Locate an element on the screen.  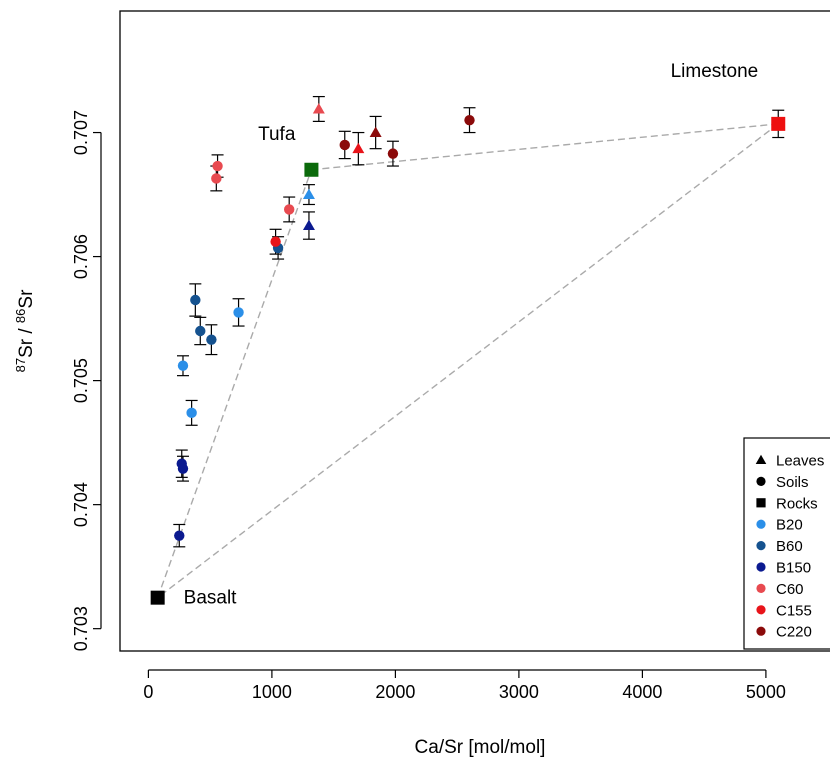
point-c60-leaf is located at coordinates (318, 108).